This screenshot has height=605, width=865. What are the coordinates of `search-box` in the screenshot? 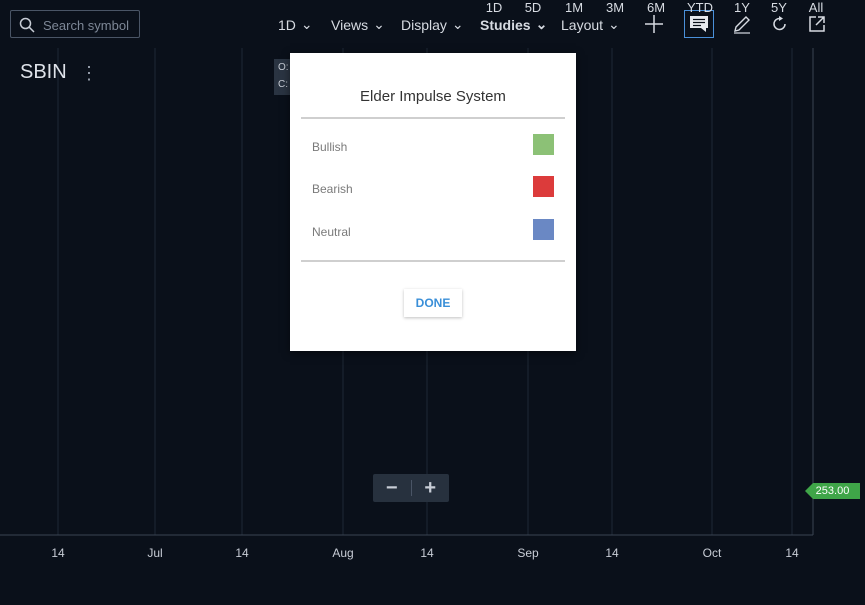 It's located at (75, 24).